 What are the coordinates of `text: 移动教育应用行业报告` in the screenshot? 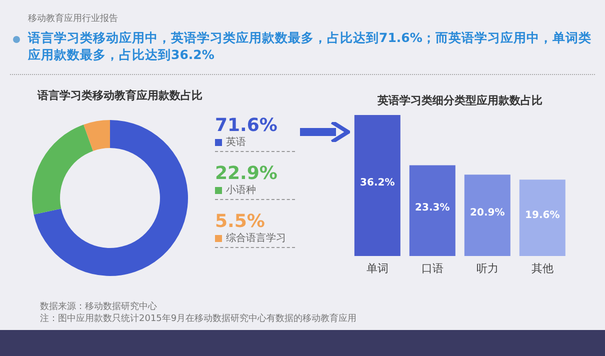 It's located at (73, 18).